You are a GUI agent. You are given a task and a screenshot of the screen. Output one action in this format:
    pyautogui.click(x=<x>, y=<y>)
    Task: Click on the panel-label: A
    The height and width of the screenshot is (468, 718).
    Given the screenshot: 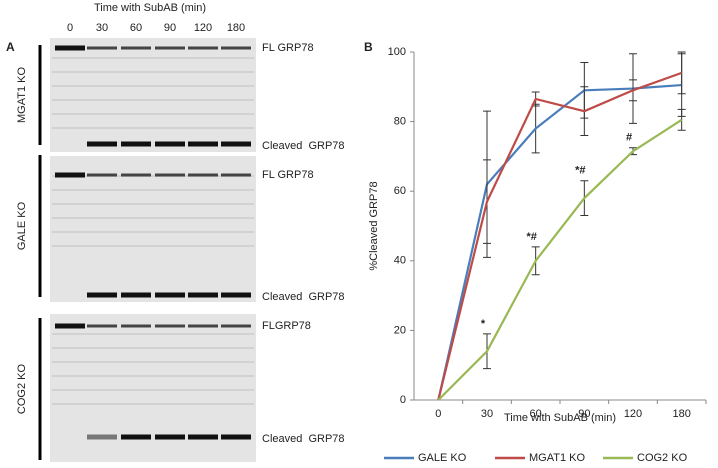 What is the action you would take?
    pyautogui.click(x=10, y=47)
    